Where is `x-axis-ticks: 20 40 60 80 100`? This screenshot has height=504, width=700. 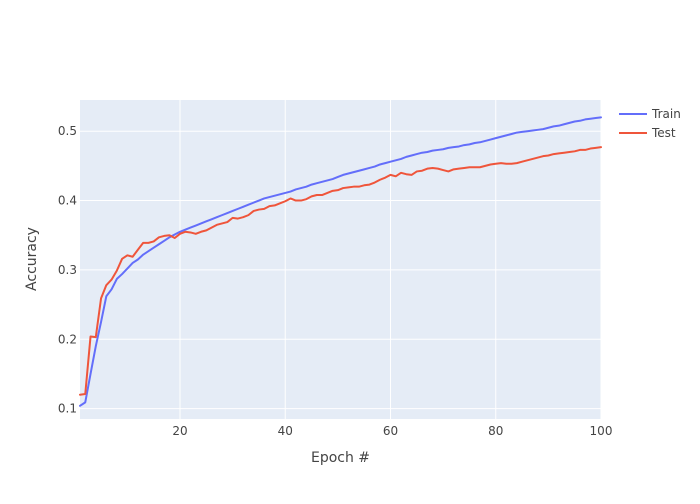 x-axis-ticks: 20 40 60 80 100 is located at coordinates (392, 431).